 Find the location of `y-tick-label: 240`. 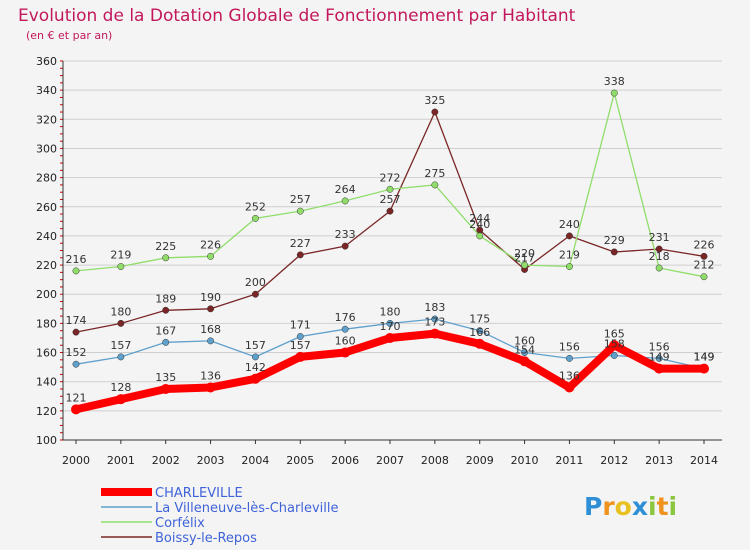

y-tick-label: 240 is located at coordinates (46, 236).